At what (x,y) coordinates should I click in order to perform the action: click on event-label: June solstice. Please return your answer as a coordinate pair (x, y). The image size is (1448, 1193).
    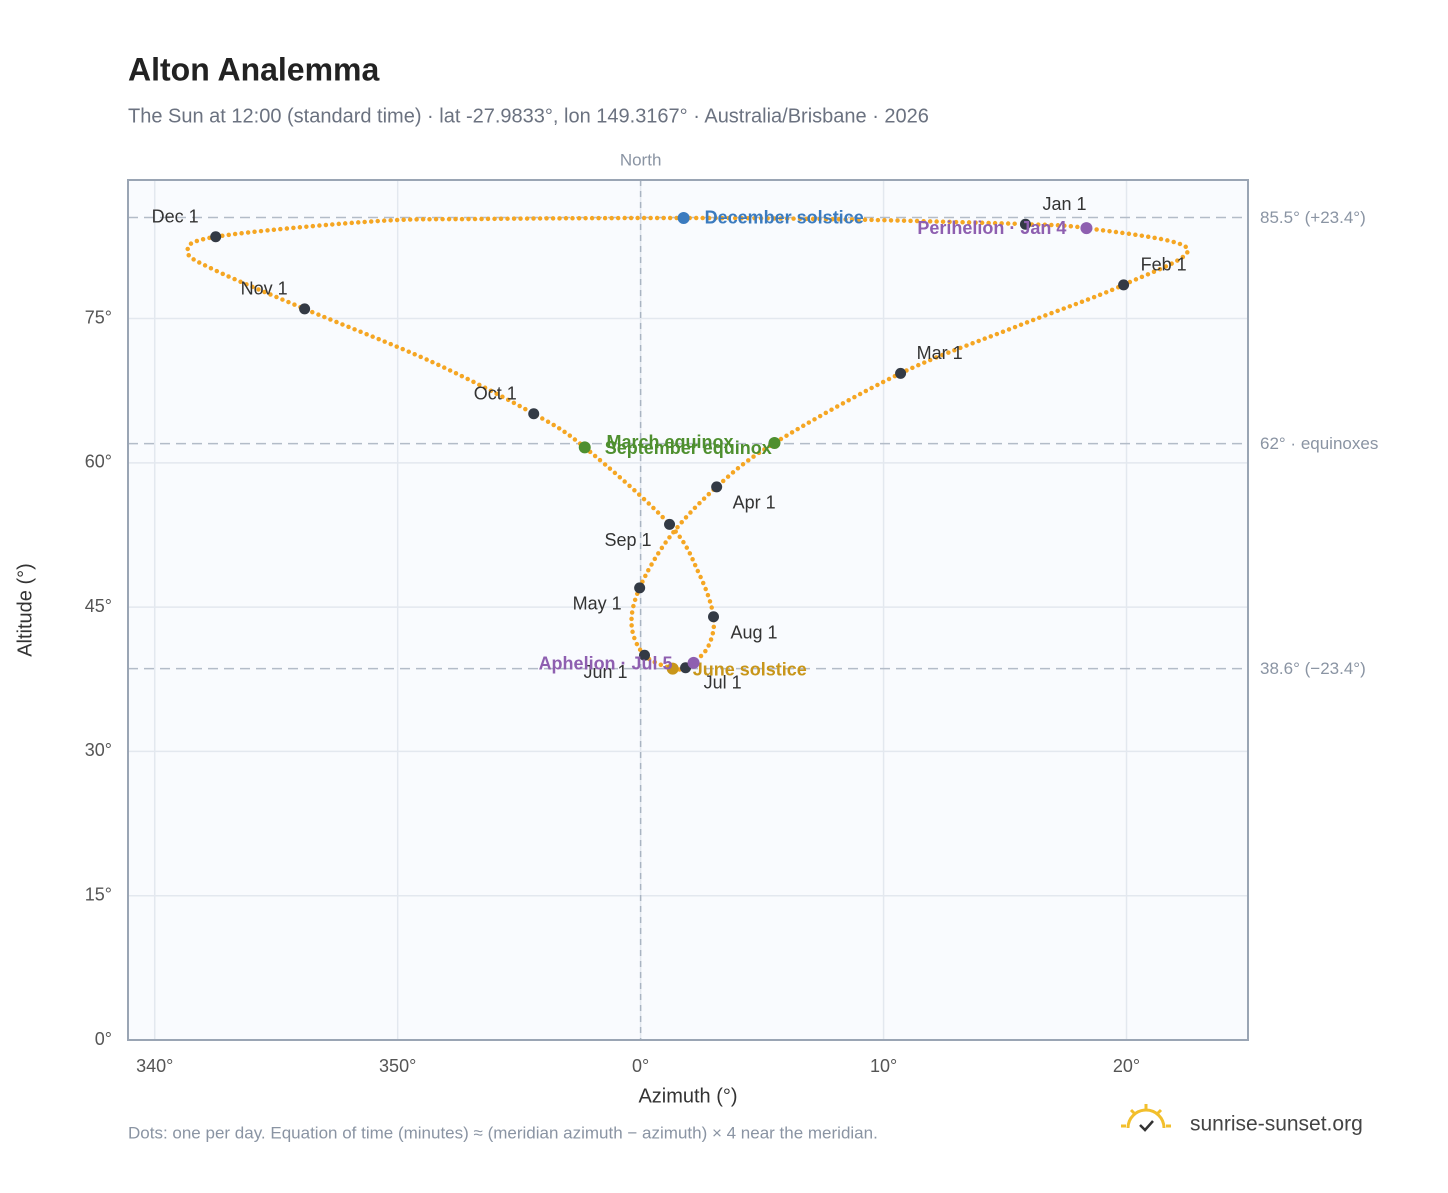
    Looking at the image, I should click on (750, 669).